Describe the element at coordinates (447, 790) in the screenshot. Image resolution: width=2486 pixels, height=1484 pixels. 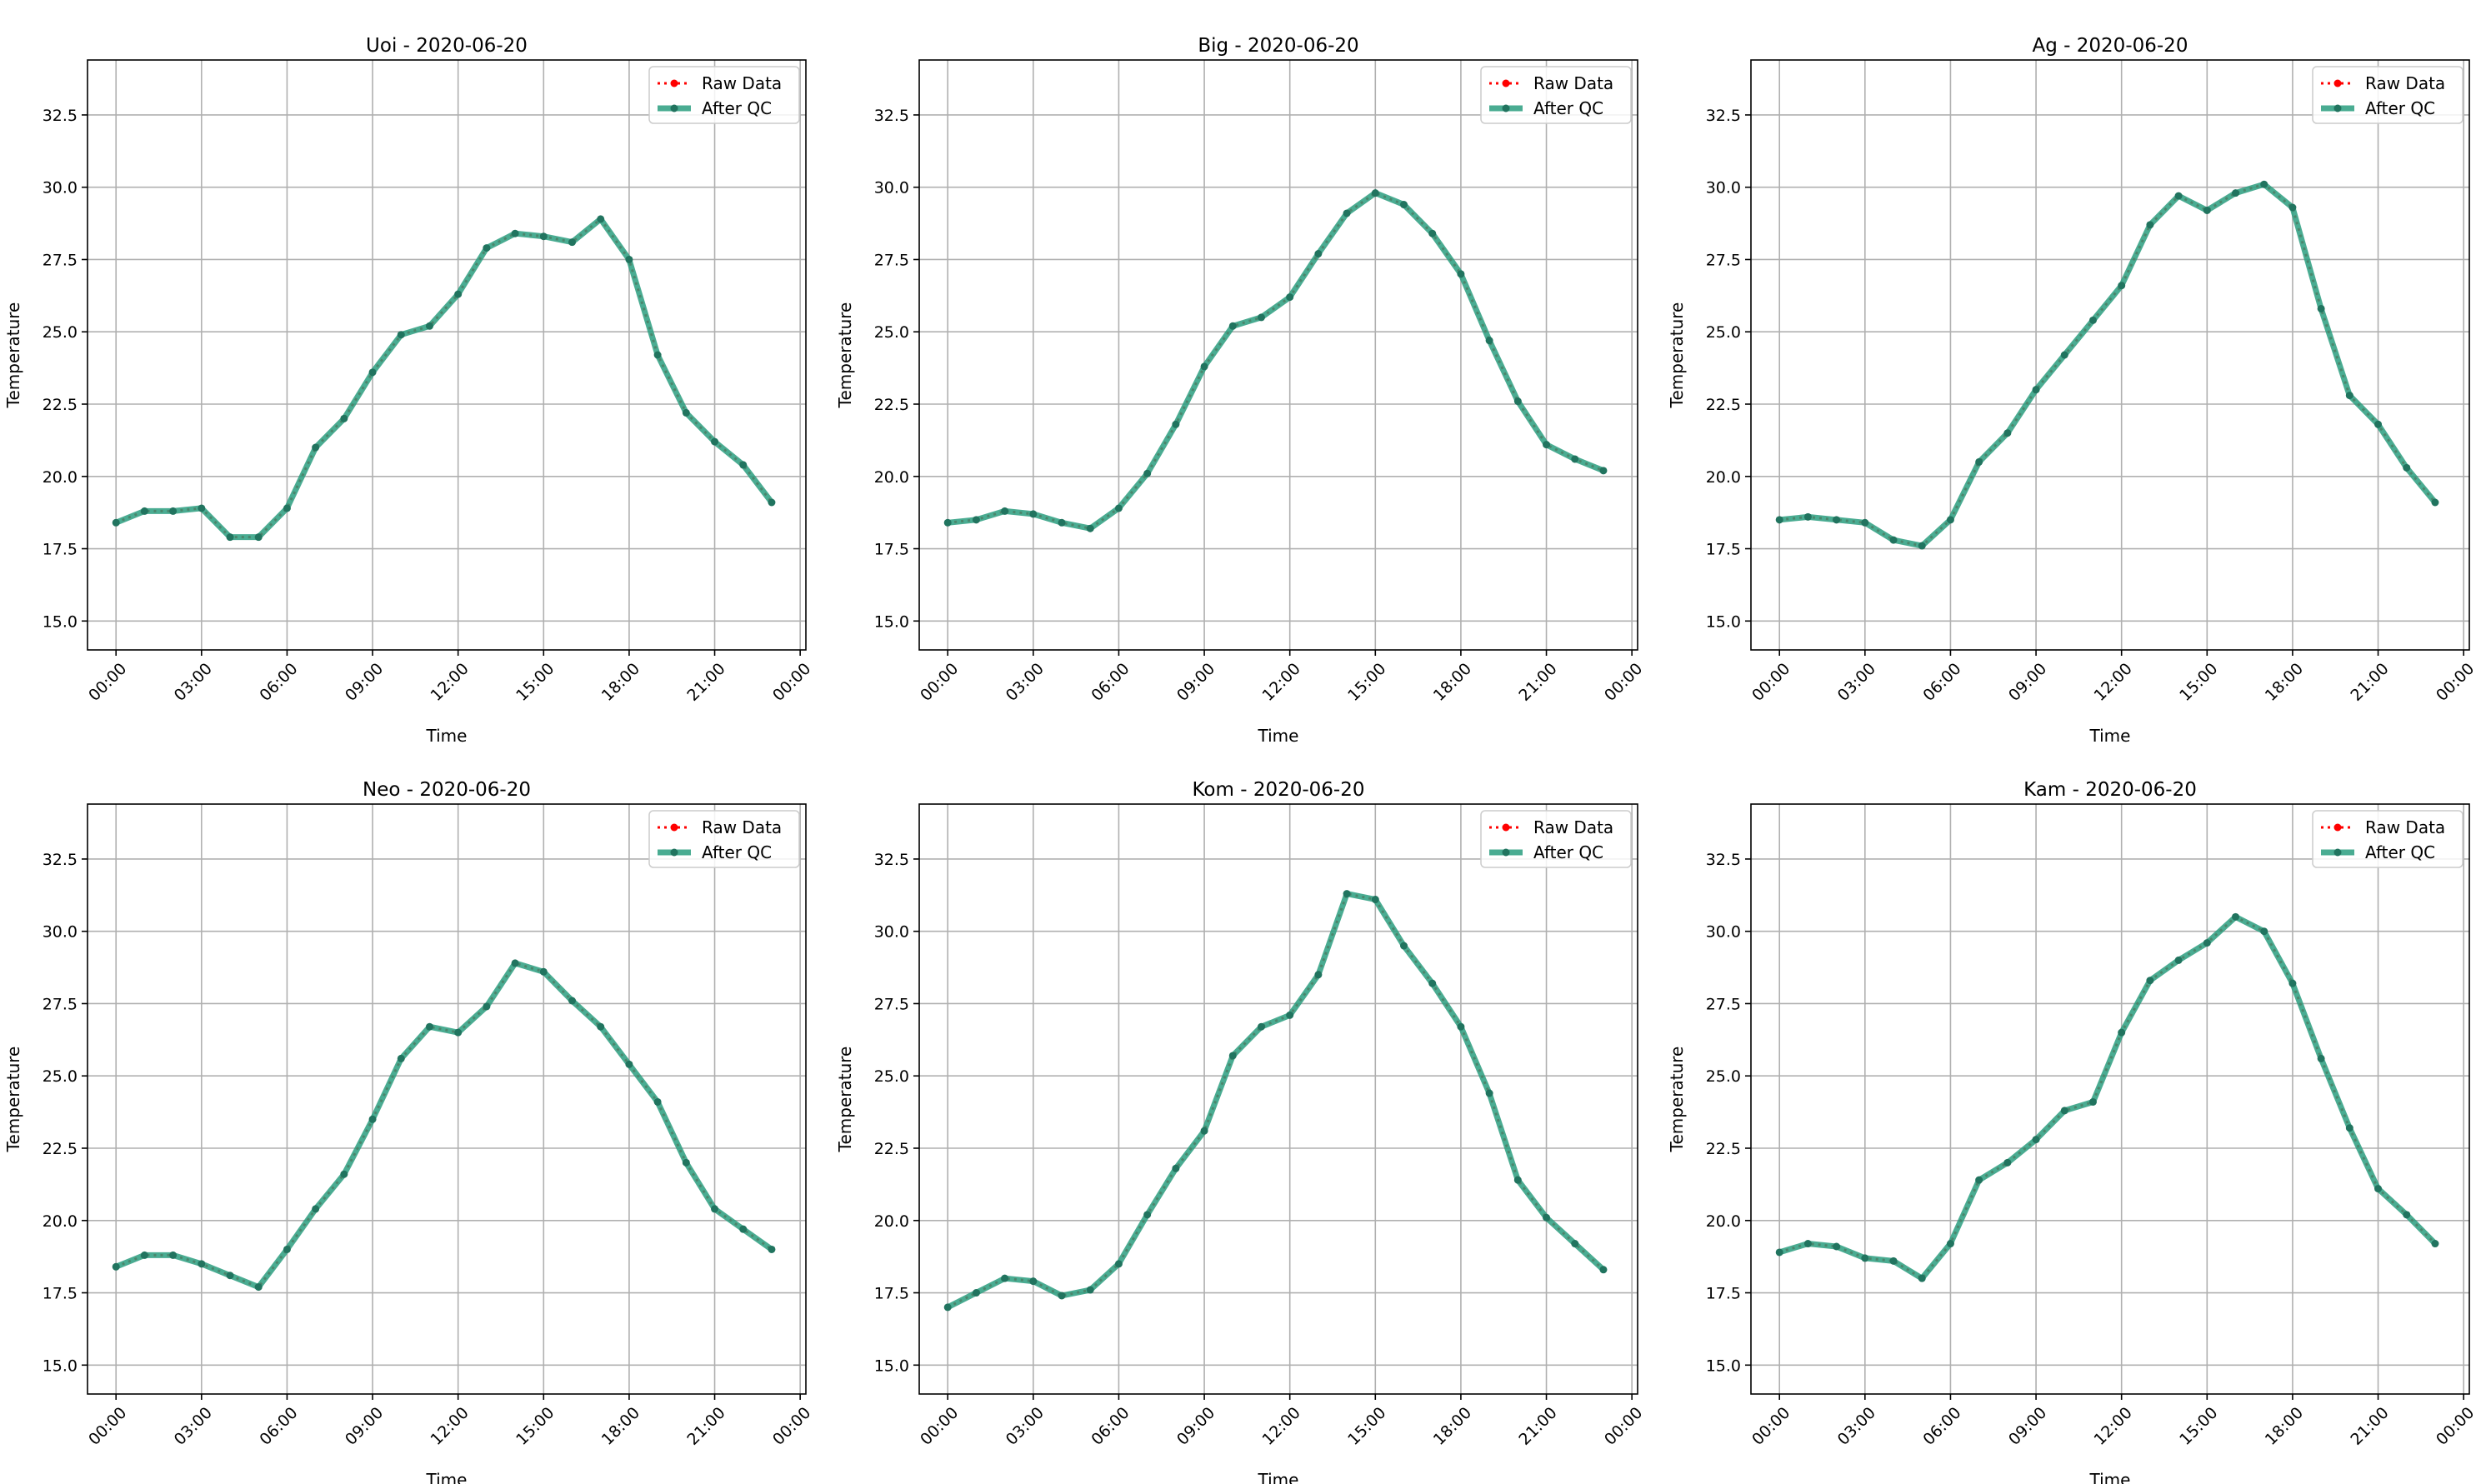
I see `chart-title: Neo - 2020-06-20` at that location.